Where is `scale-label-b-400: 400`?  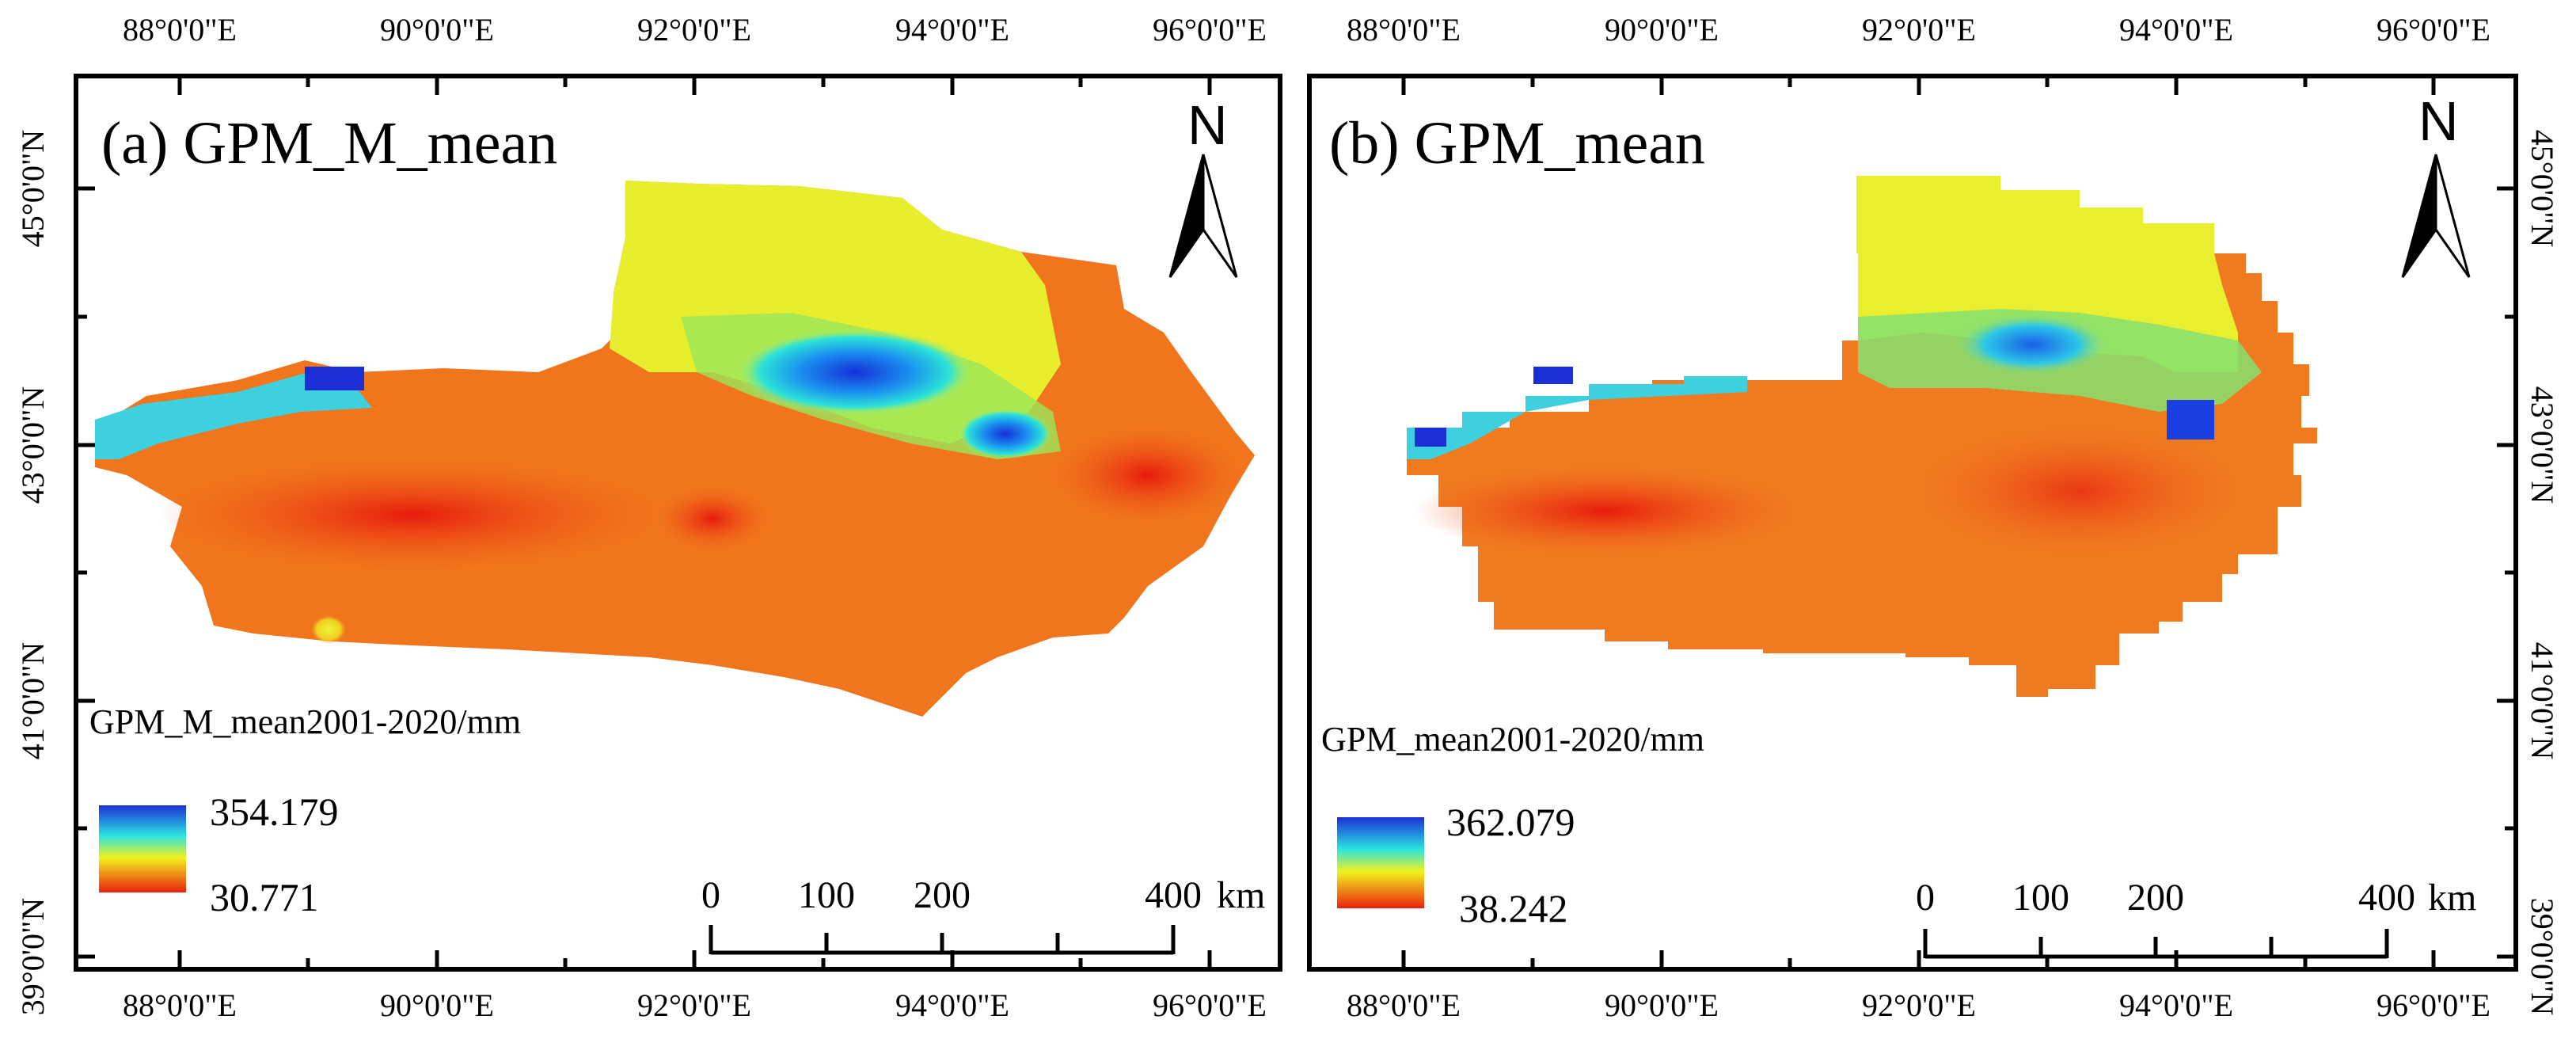
scale-label-b-400: 400 is located at coordinates (2387, 898).